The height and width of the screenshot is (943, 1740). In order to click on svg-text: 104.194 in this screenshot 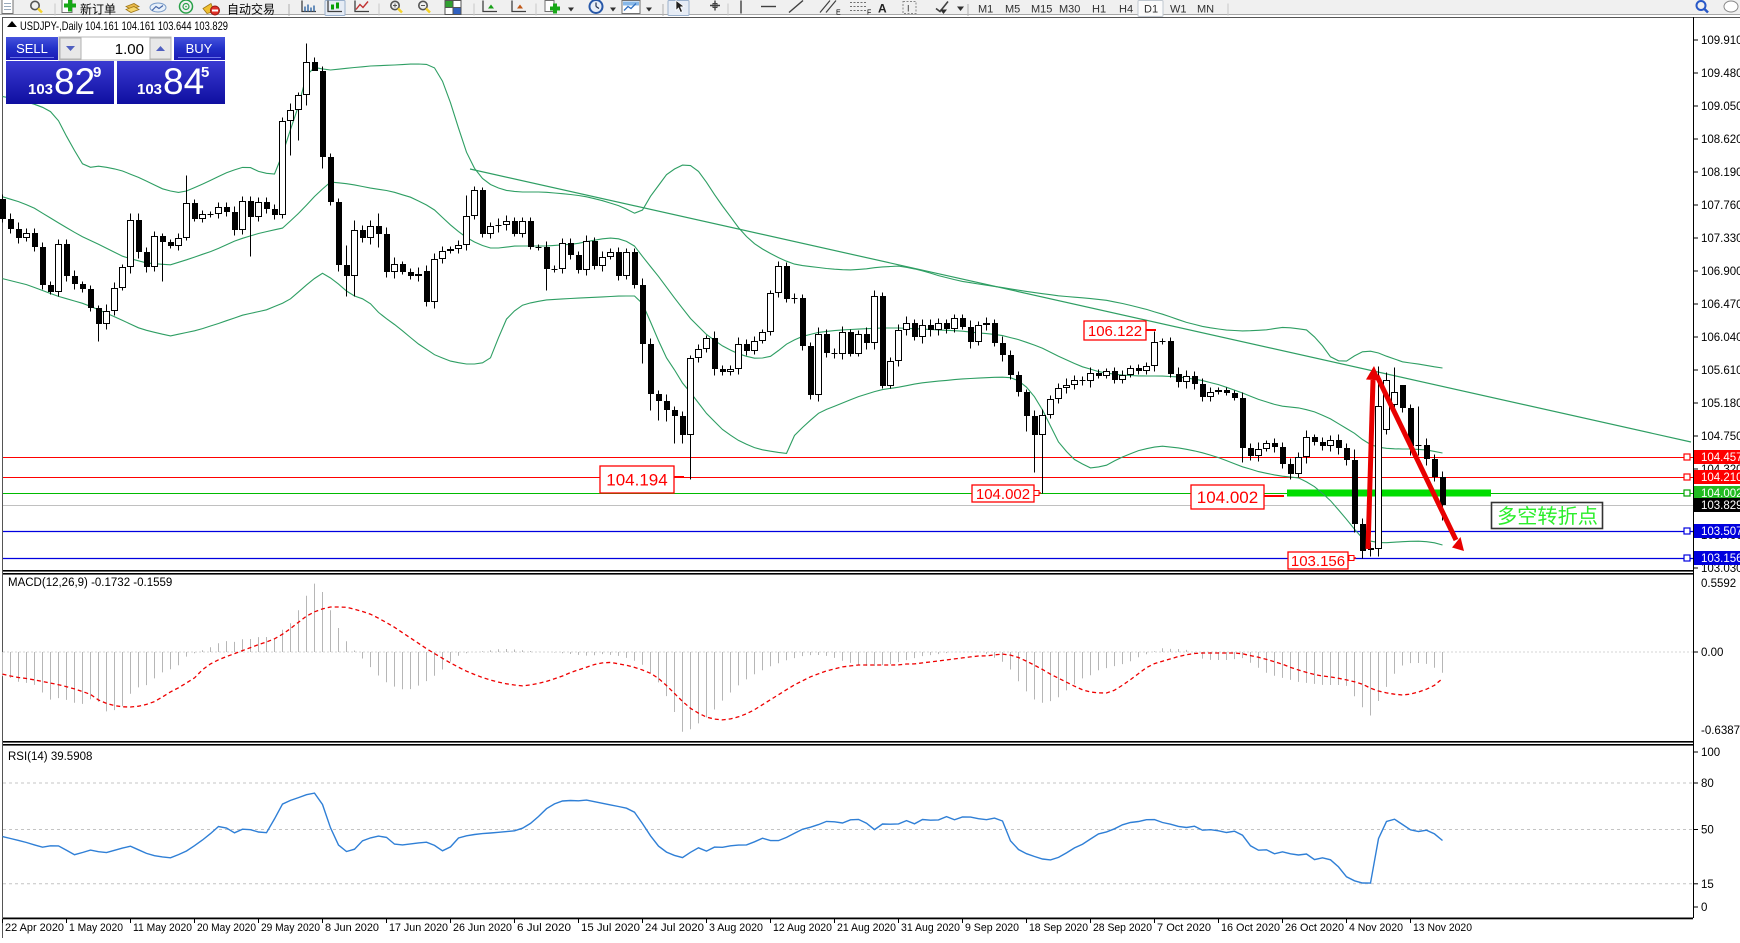, I will do `click(636, 480)`.